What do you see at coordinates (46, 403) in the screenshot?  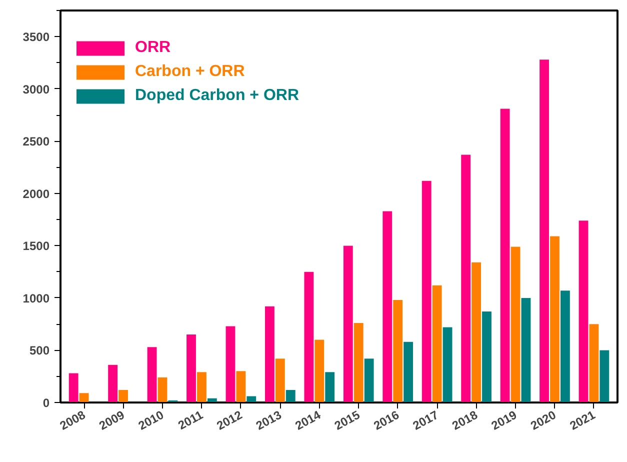 I see `y-tick-label: 0` at bounding box center [46, 403].